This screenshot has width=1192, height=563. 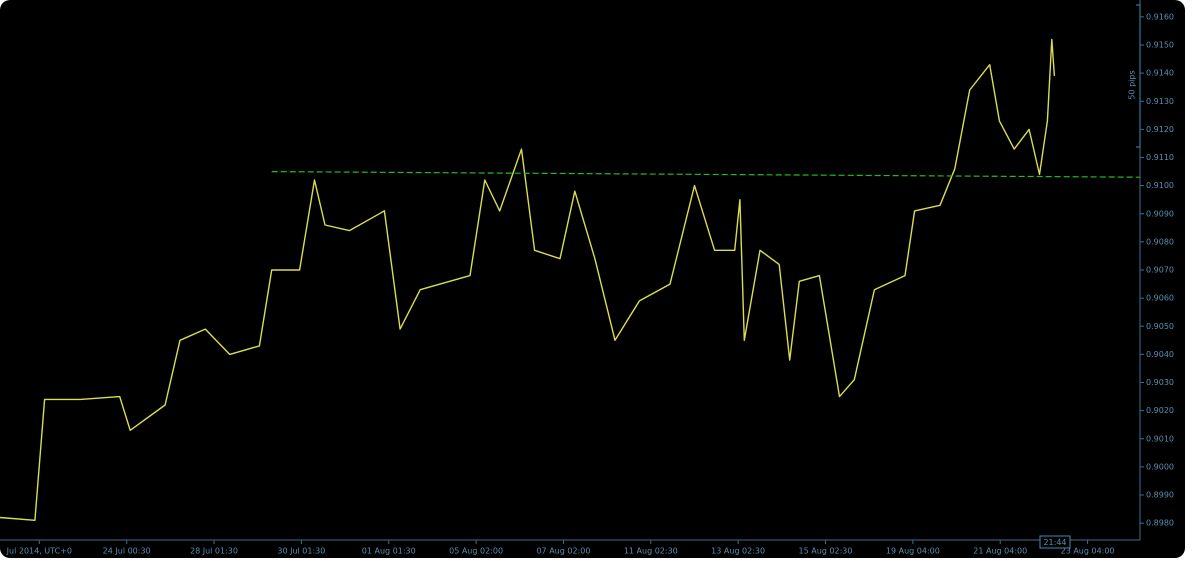 What do you see at coordinates (738, 551) in the screenshot?
I see `x-tick-label: 13 Aug 02:30` at bounding box center [738, 551].